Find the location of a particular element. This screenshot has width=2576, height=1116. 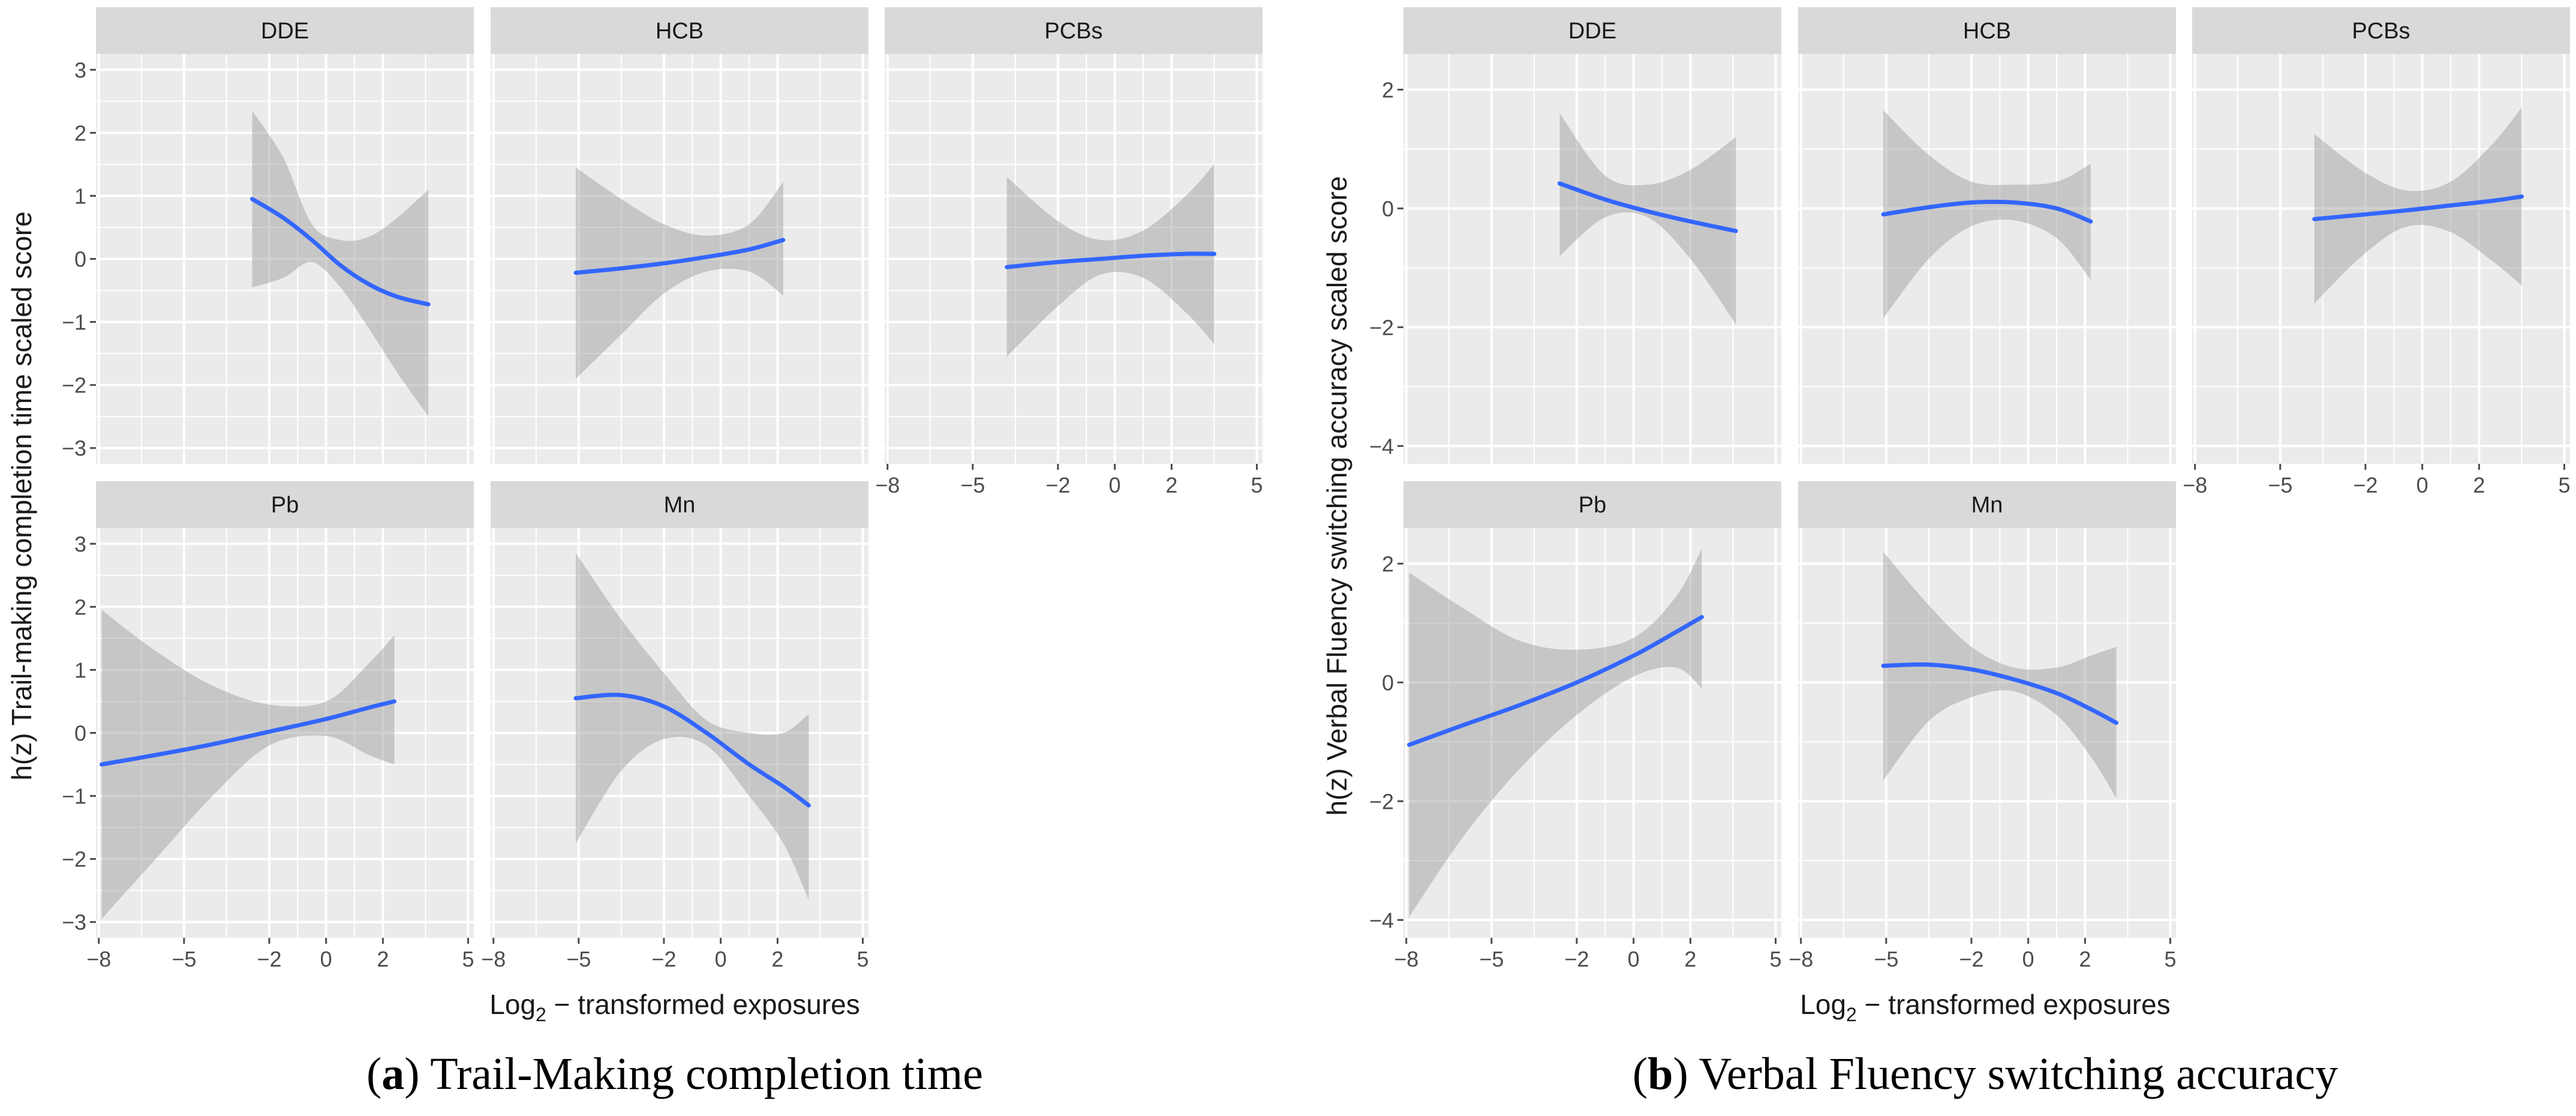

x-axis-title-base: Log is located at coordinates (1823, 1004).